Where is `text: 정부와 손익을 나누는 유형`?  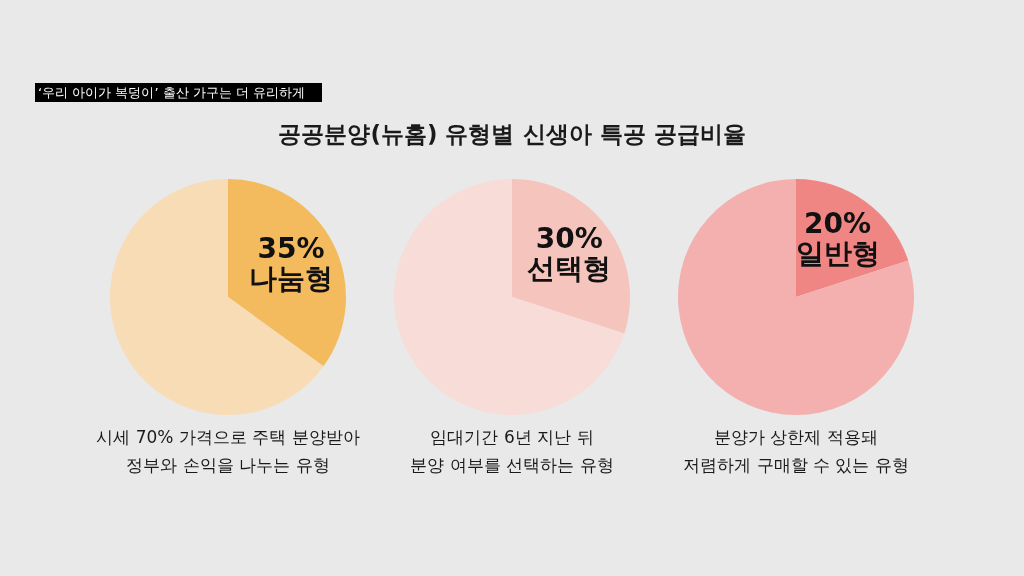 text: 정부와 손익을 나누는 유형 is located at coordinates (228, 465).